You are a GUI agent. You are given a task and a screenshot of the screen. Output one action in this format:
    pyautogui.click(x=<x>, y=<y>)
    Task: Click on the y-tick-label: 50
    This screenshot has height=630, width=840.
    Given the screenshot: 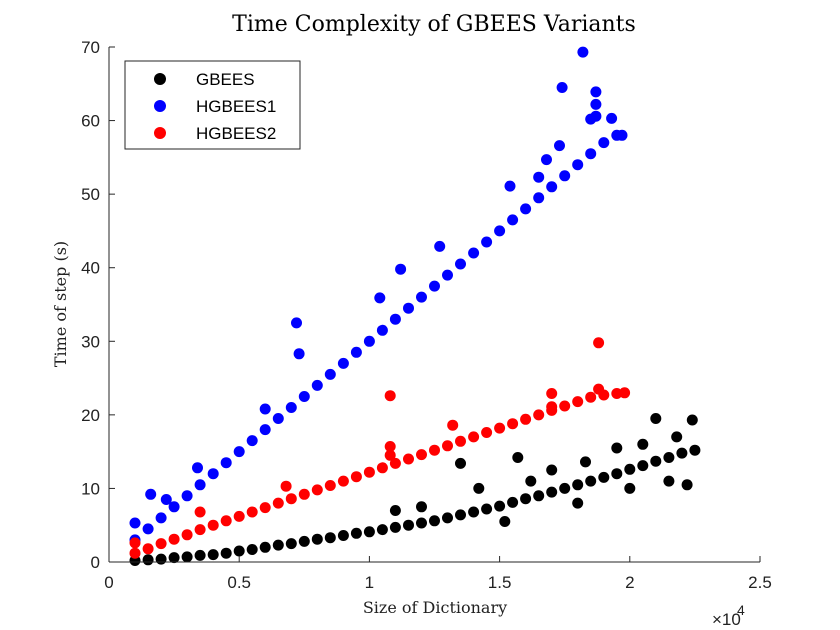 What is the action you would take?
    pyautogui.click(x=90, y=194)
    